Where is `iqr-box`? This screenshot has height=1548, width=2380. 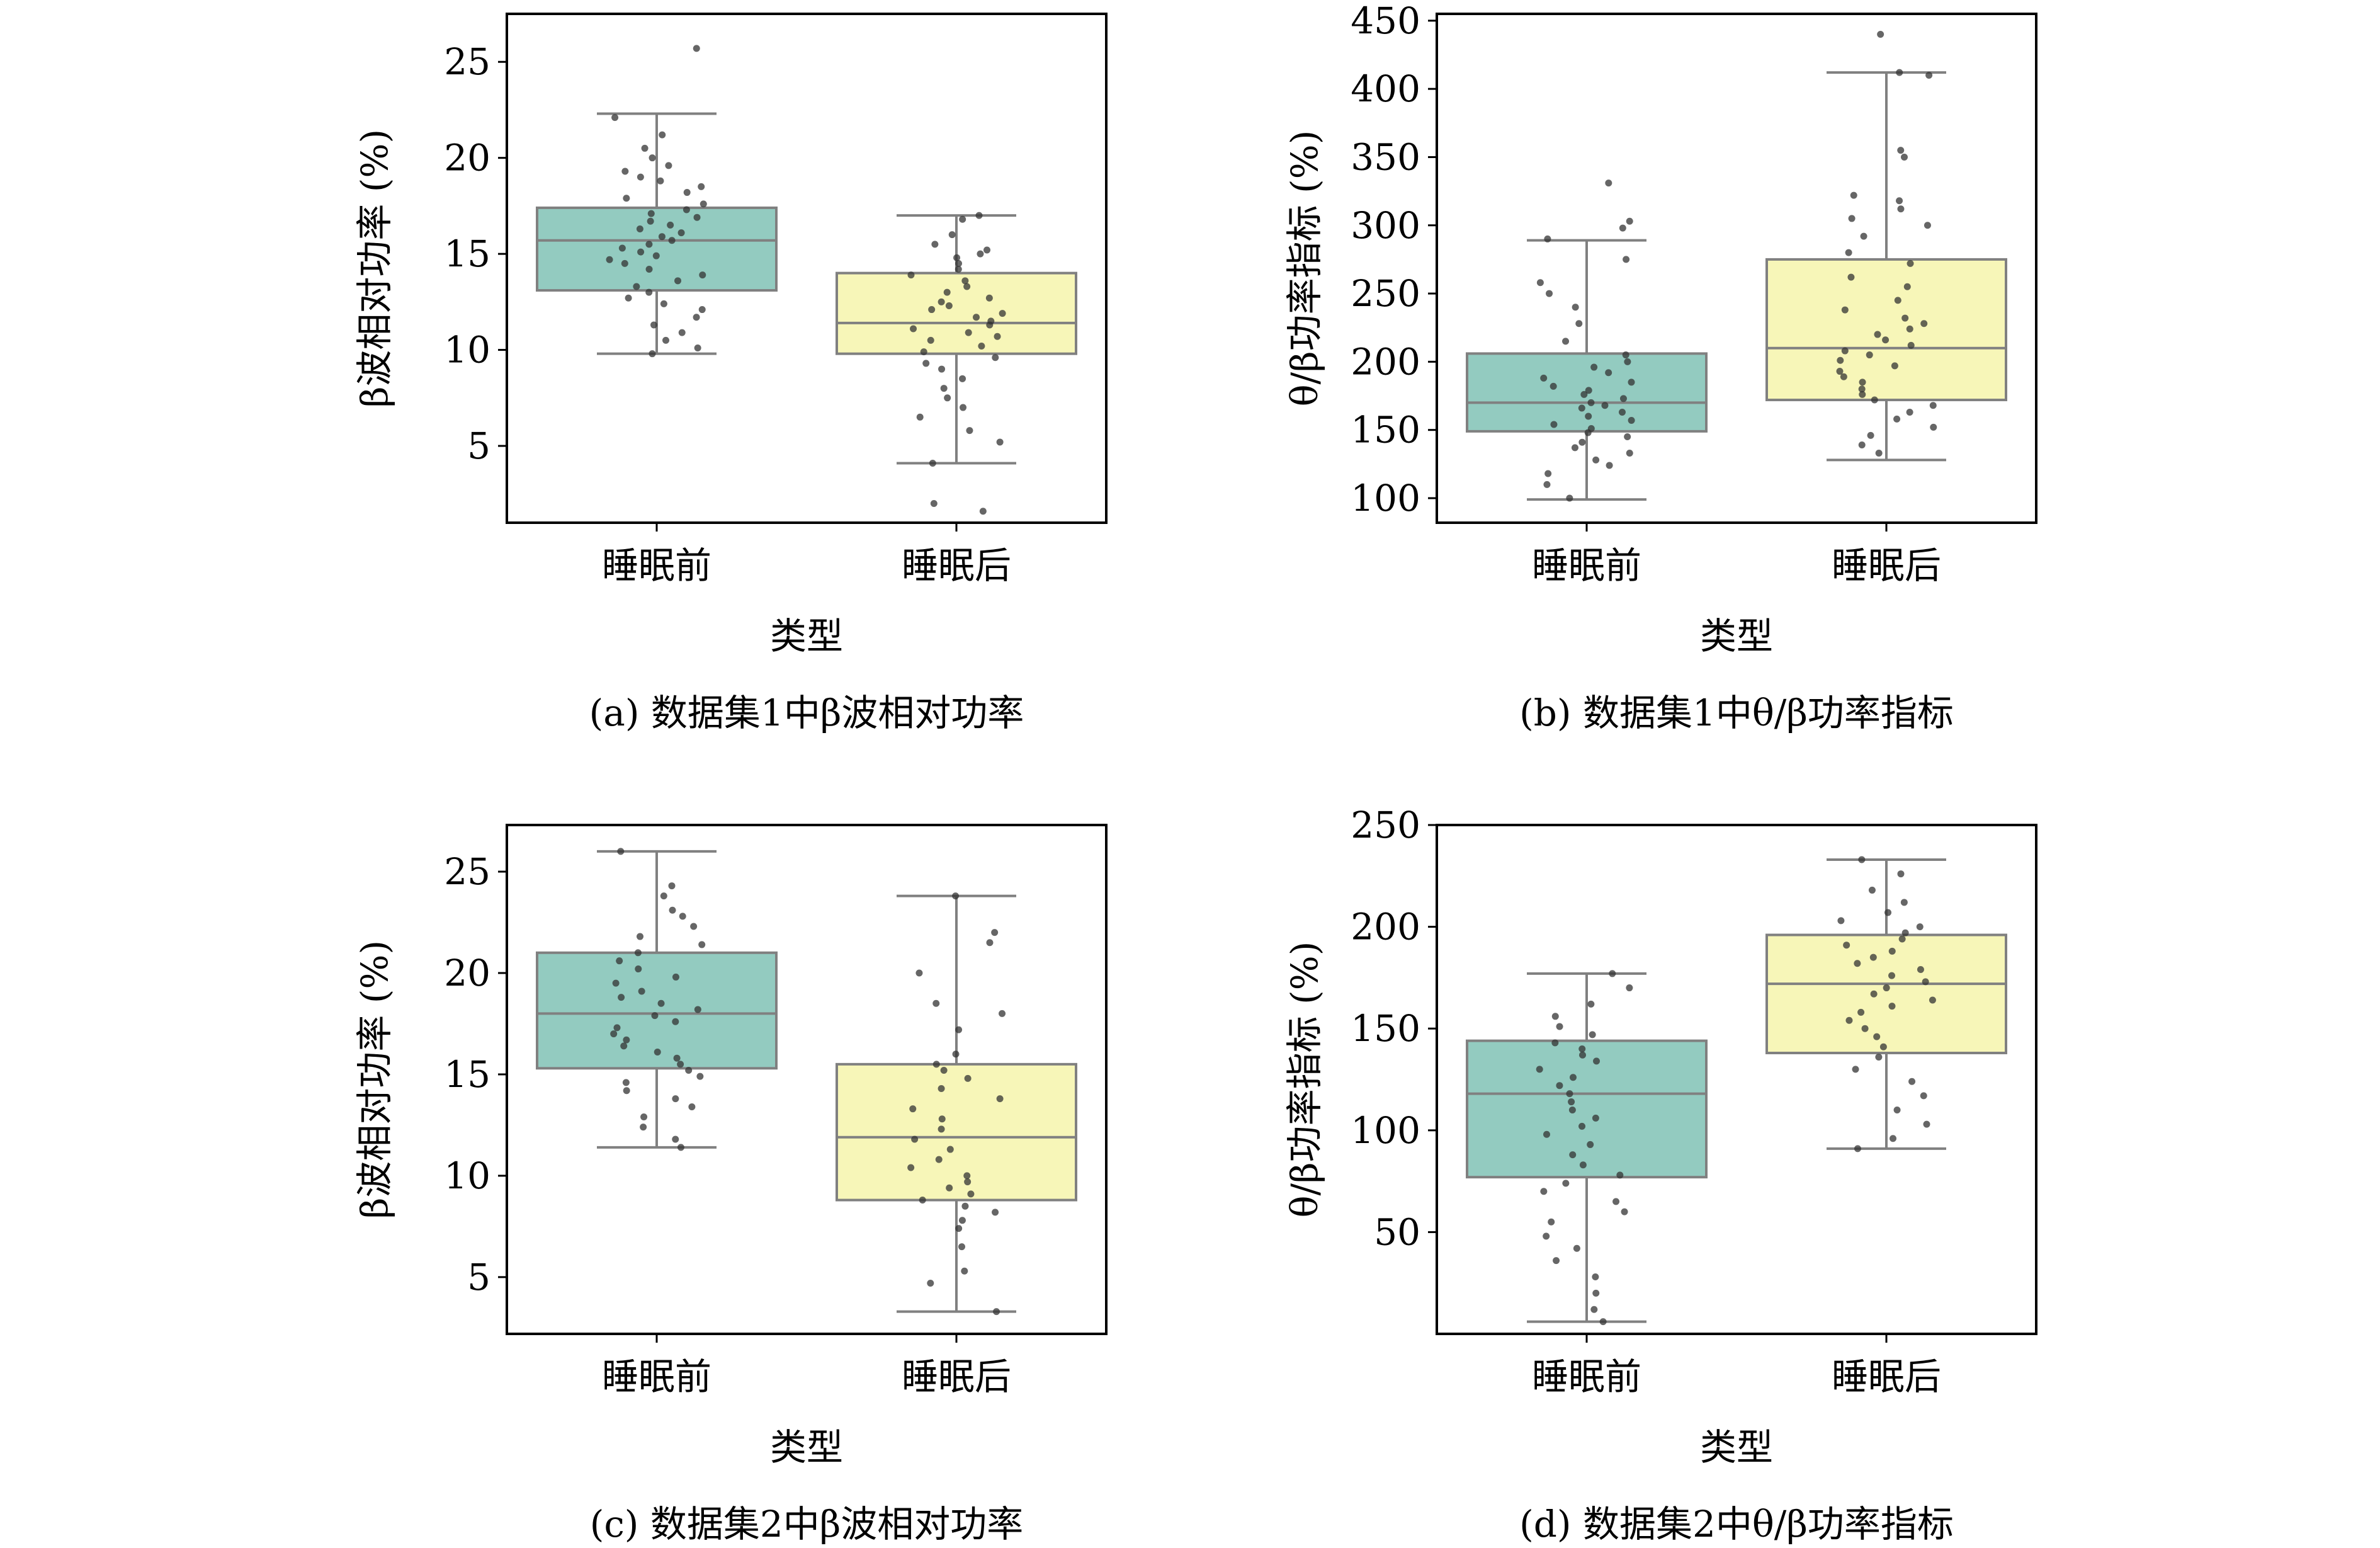
iqr-box is located at coordinates (956, 313).